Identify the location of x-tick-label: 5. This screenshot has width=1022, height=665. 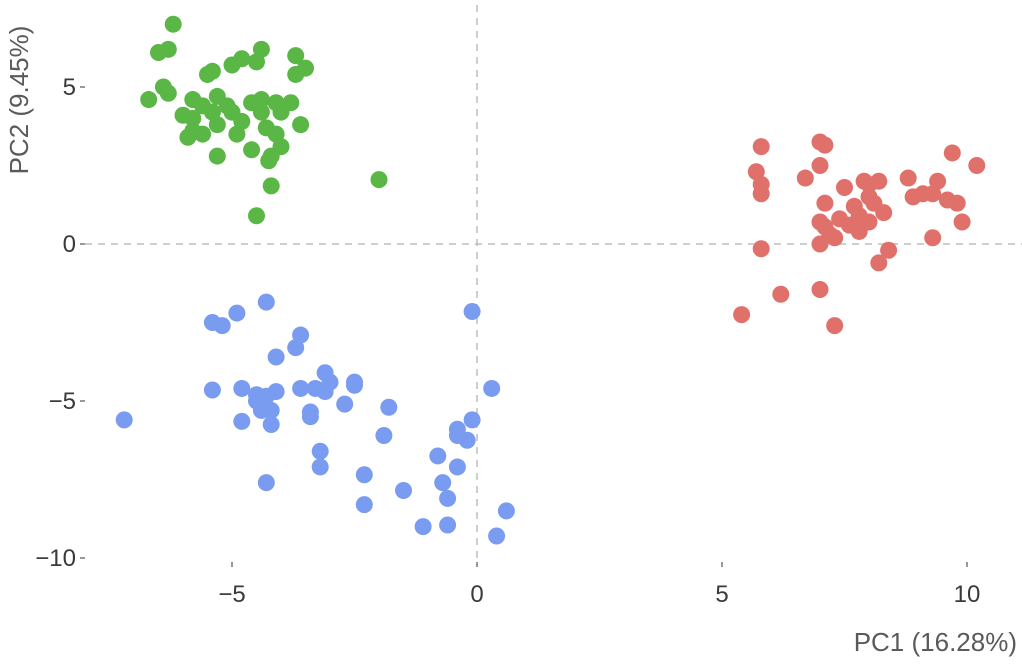
(721, 594).